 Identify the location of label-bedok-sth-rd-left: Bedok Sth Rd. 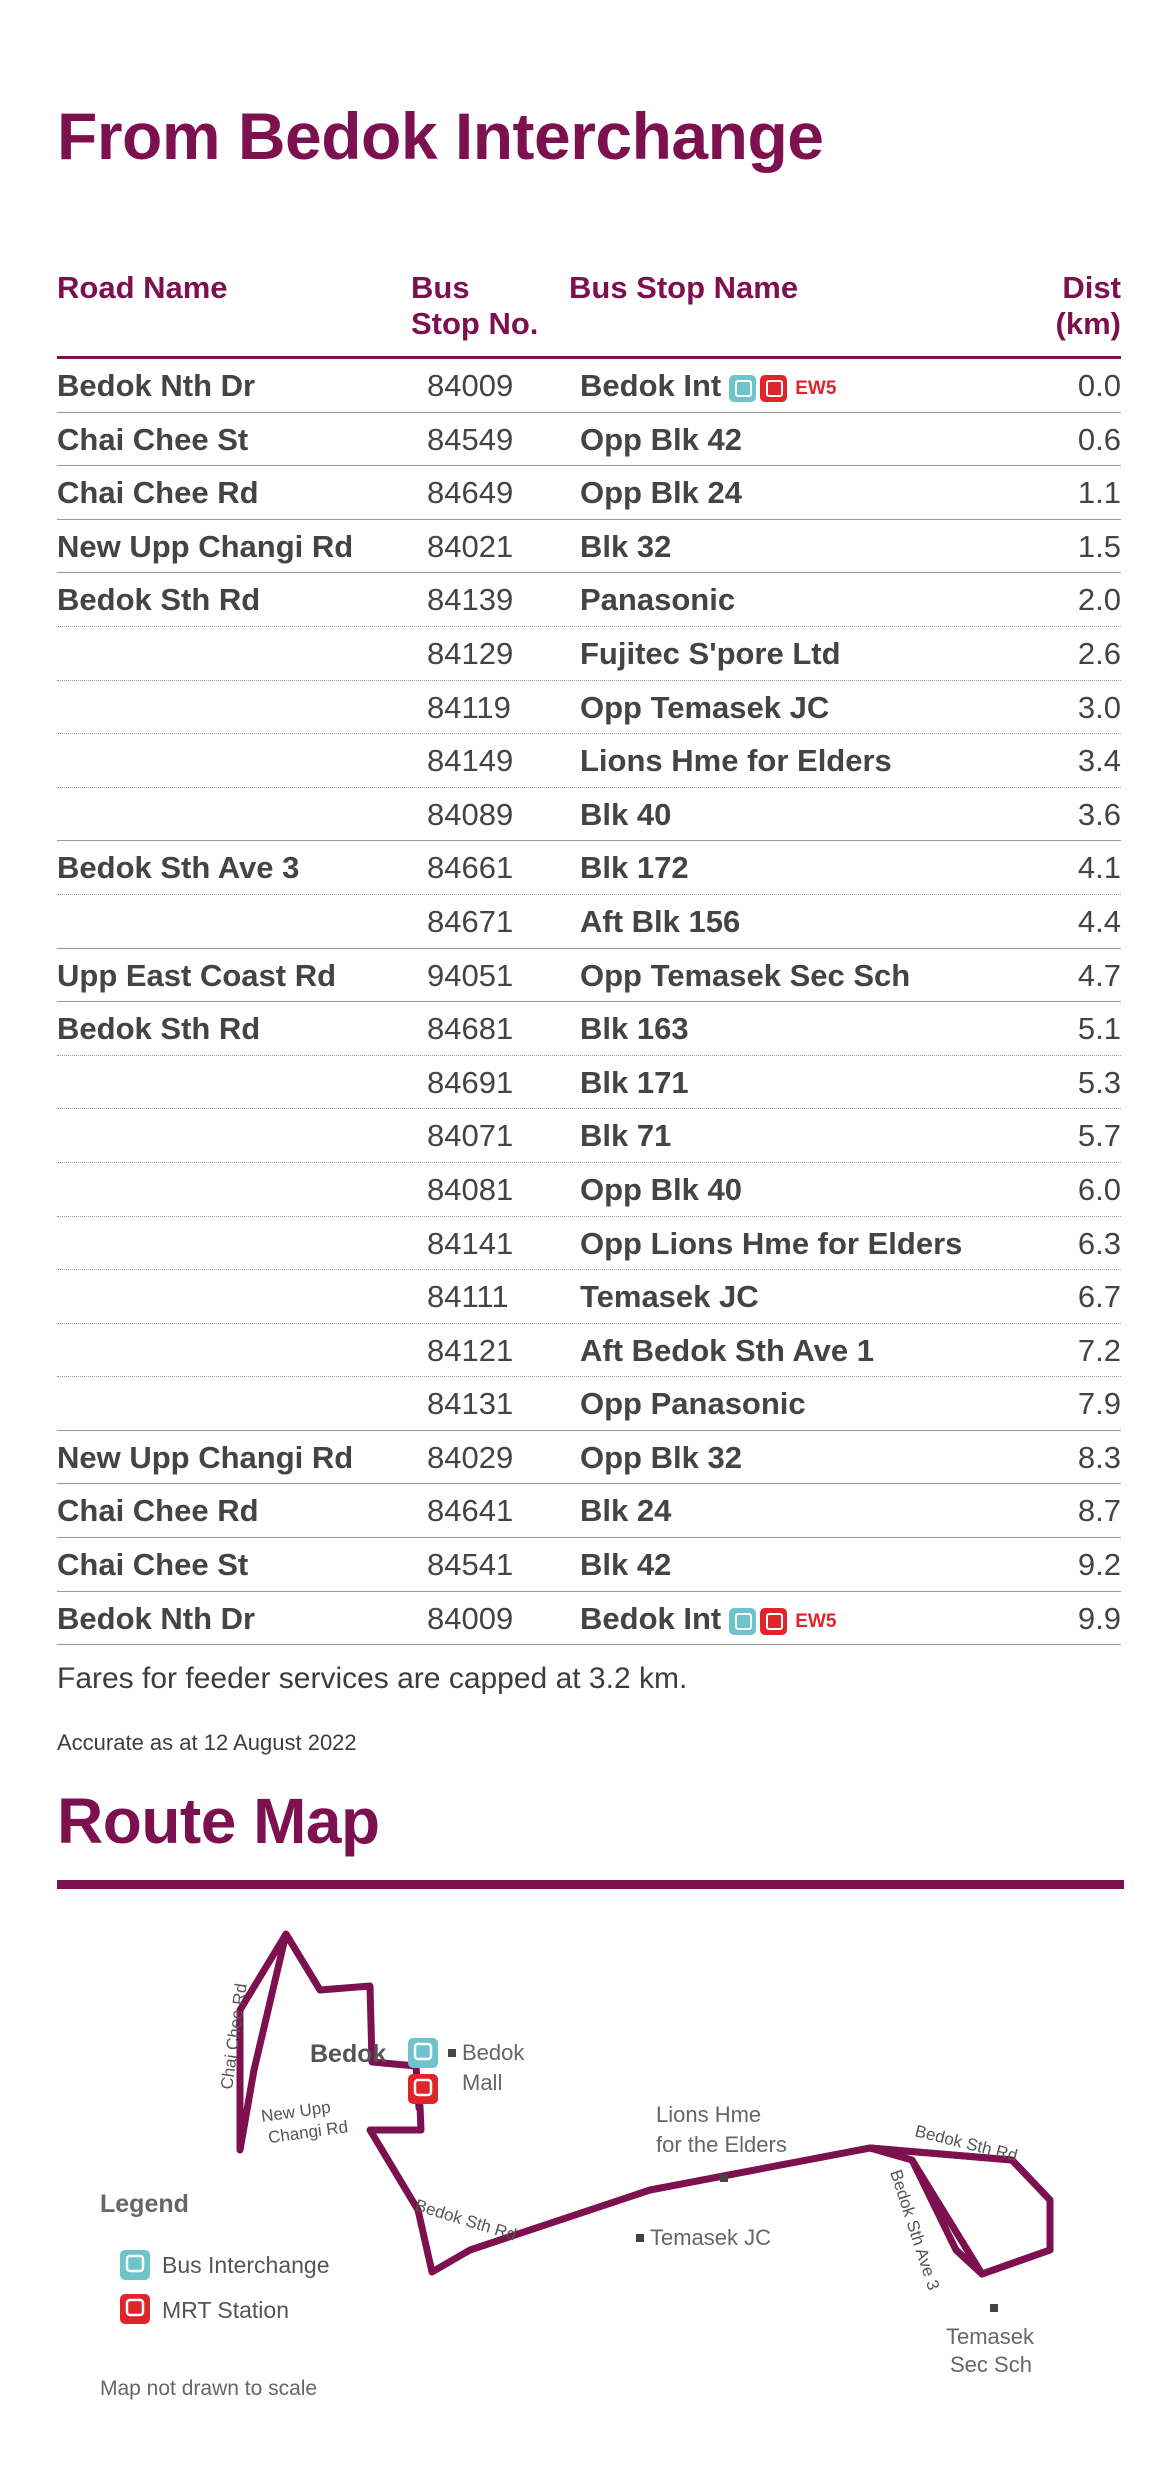
(466, 2220).